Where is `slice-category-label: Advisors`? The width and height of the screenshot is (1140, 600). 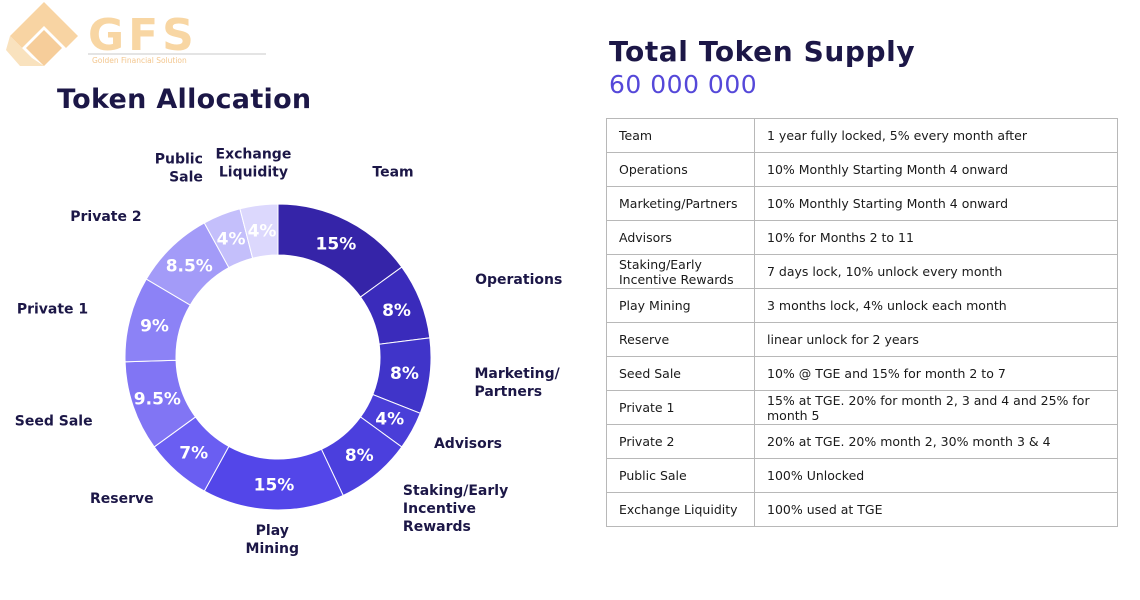 slice-category-label: Advisors is located at coordinates (468, 444).